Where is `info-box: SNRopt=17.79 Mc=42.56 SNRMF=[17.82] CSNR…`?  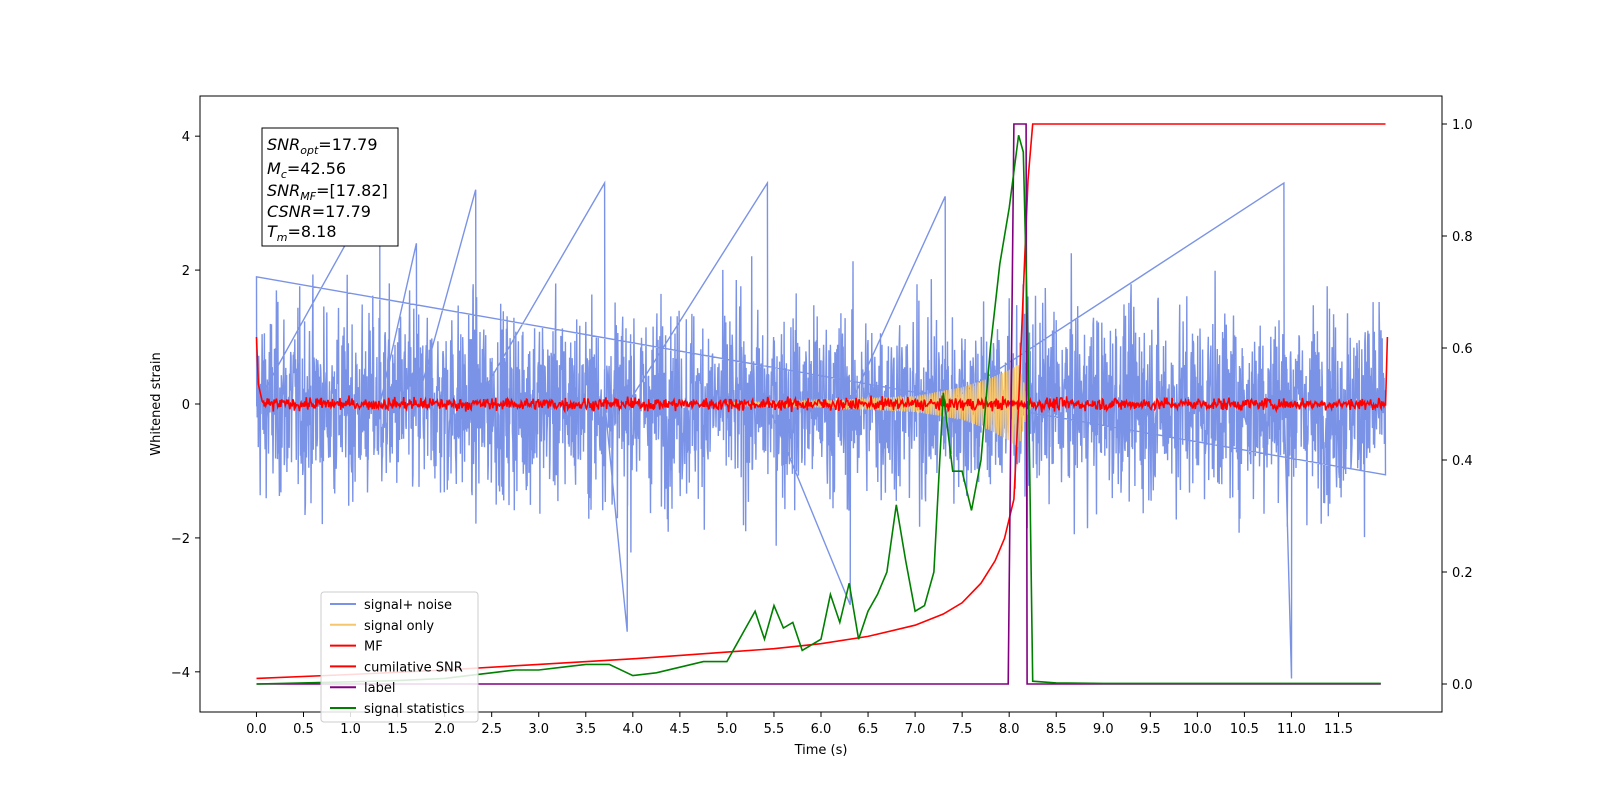
info-box: SNRopt=17.79 Mc=42.56 SNRMF=[17.82] CSNR… is located at coordinates (330, 187).